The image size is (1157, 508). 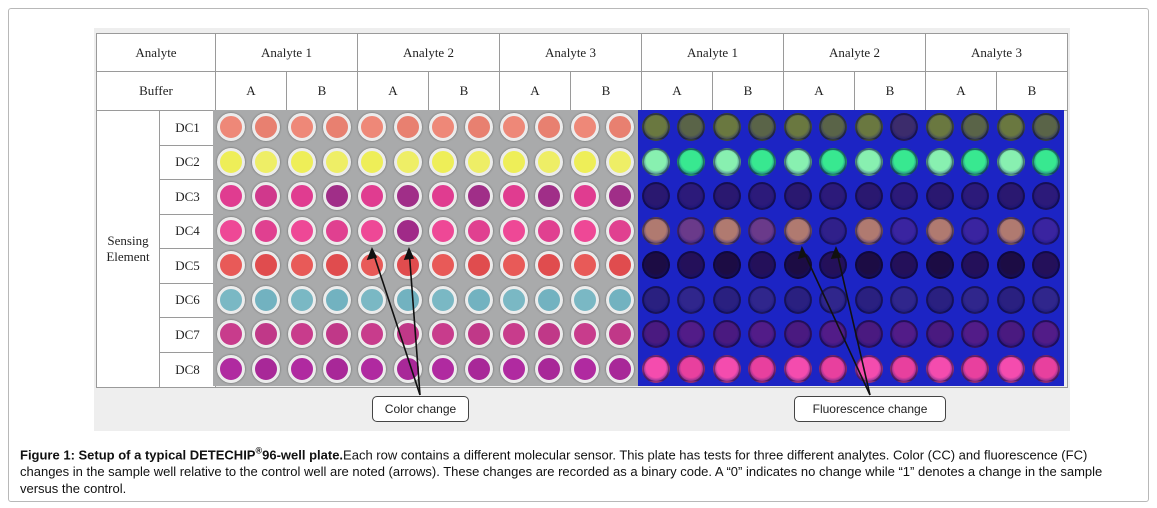 What do you see at coordinates (156, 91) in the screenshot?
I see `buffer-row-header: Buffer` at bounding box center [156, 91].